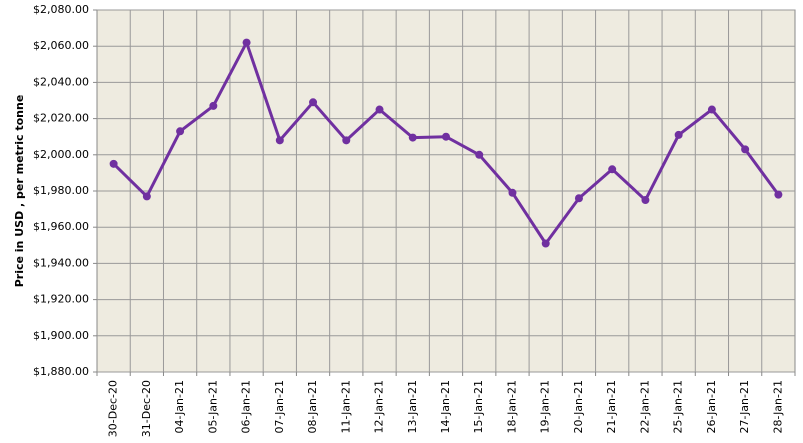 The width and height of the screenshot is (803, 443). What do you see at coordinates (113, 408) in the screenshot?
I see `x-tick-label: 30-Dec-20` at bounding box center [113, 408].